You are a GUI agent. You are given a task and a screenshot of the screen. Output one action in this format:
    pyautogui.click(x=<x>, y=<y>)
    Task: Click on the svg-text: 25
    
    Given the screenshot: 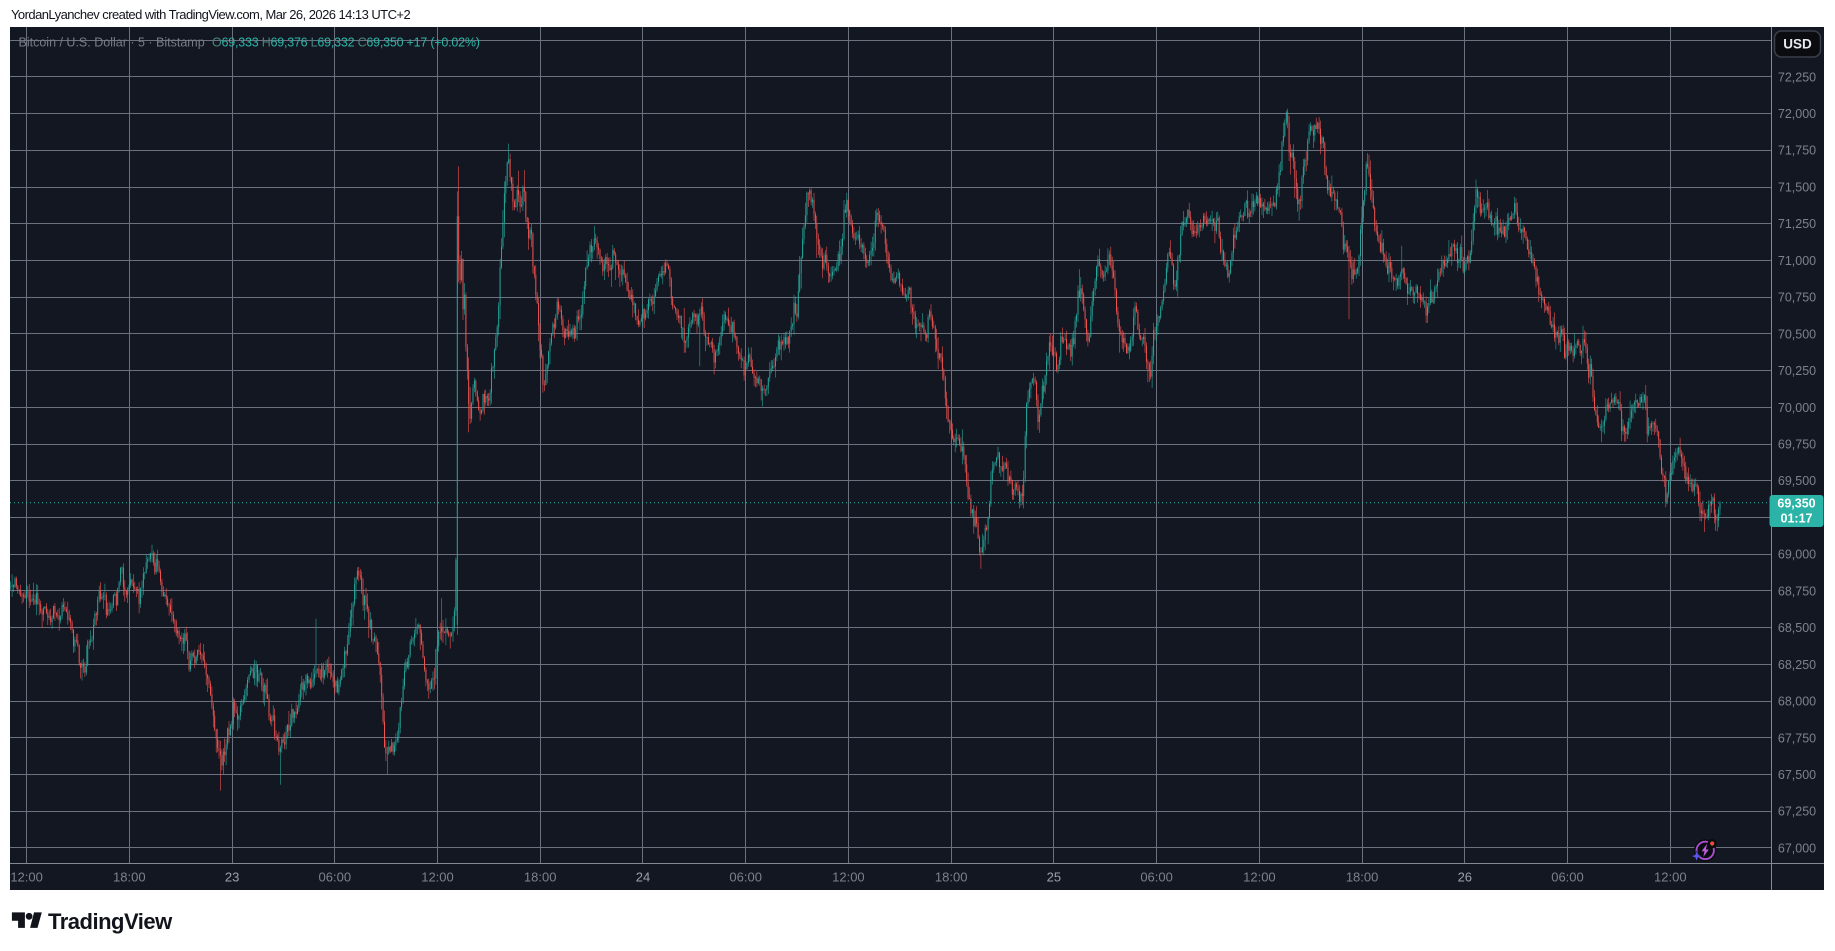 What is the action you would take?
    pyautogui.click(x=1054, y=877)
    